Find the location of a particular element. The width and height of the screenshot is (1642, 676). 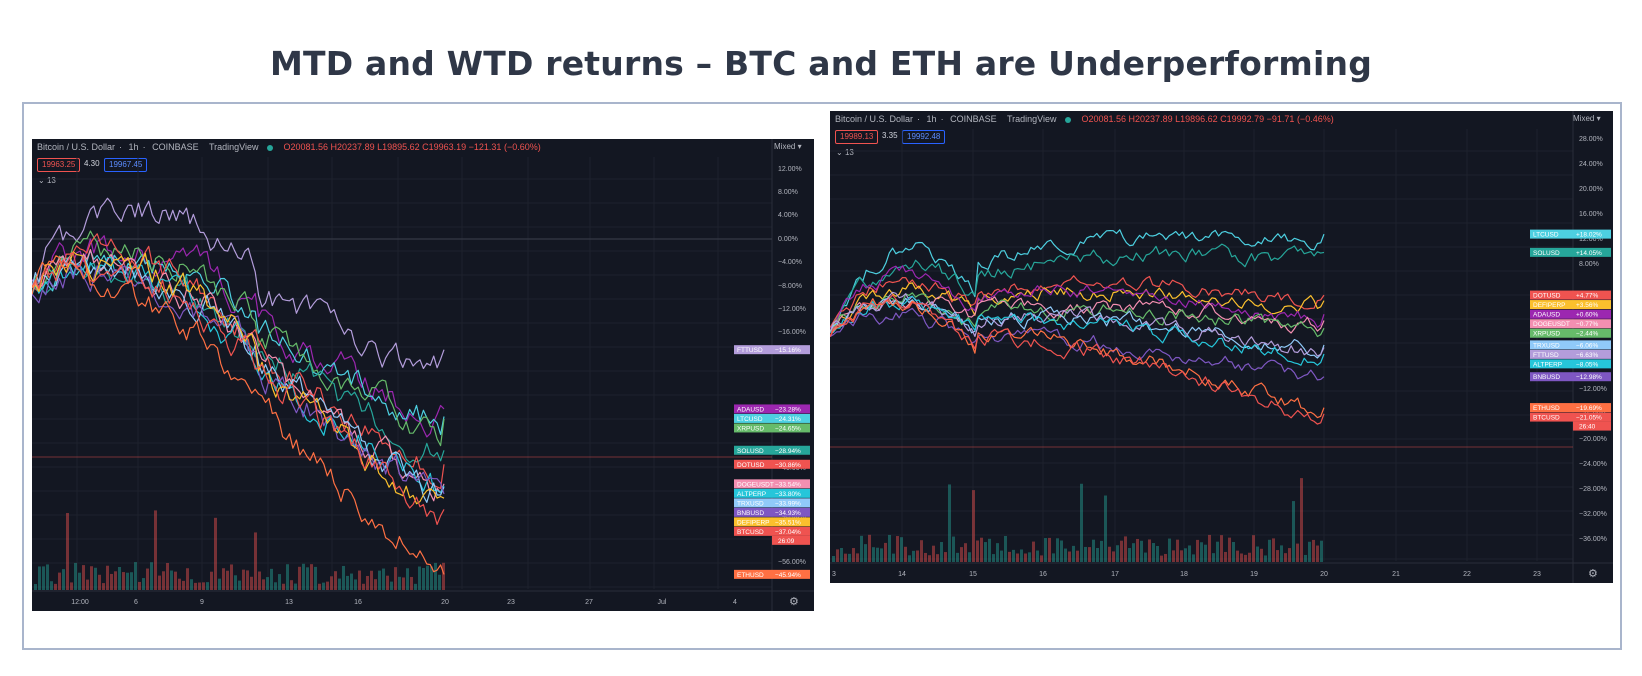

y-tick-label: −32.00% is located at coordinates (1593, 514).